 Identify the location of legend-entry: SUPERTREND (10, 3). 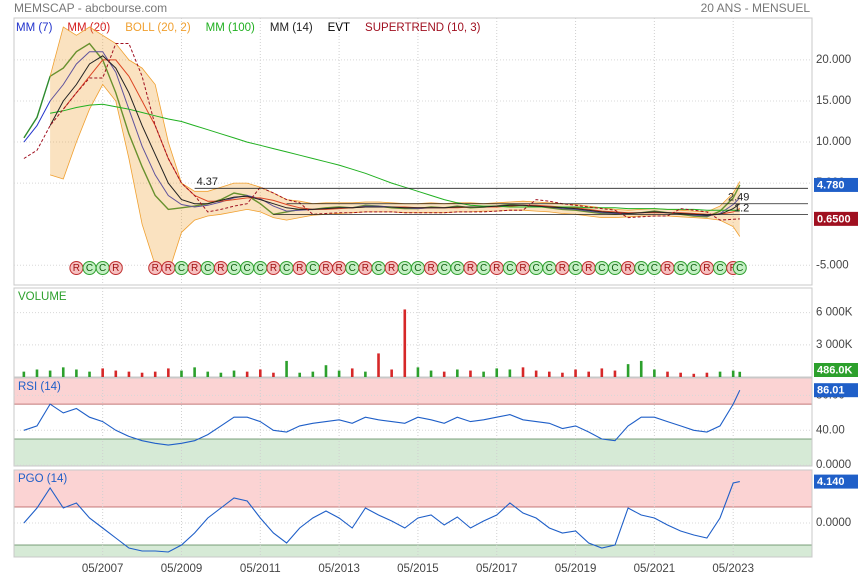
(423, 28).